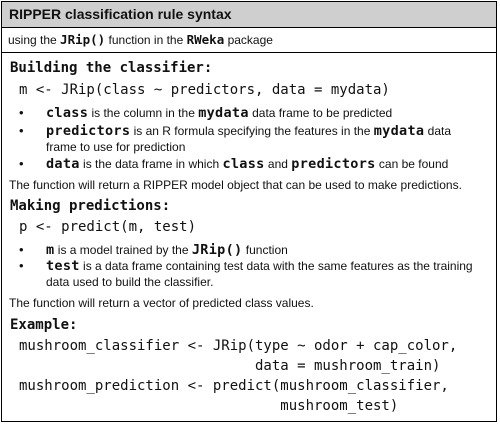 This screenshot has height=425, width=500. What do you see at coordinates (116, 147) in the screenshot?
I see `building-bullet-2-cont: frame to use for prediction` at bounding box center [116, 147].